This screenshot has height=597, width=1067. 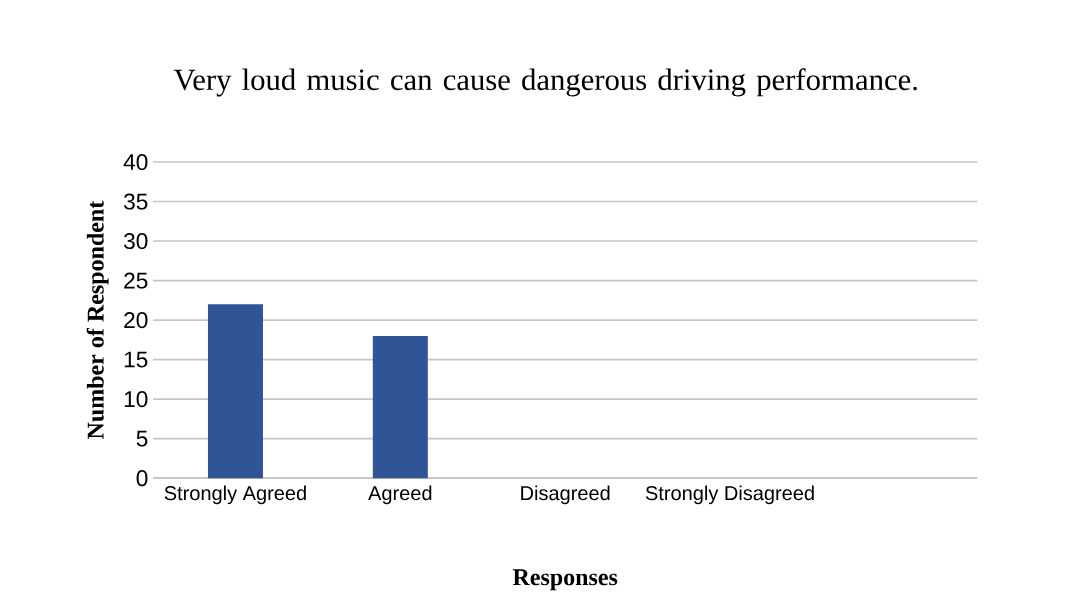 I want to click on y-tick-label: 20, so click(x=136, y=320).